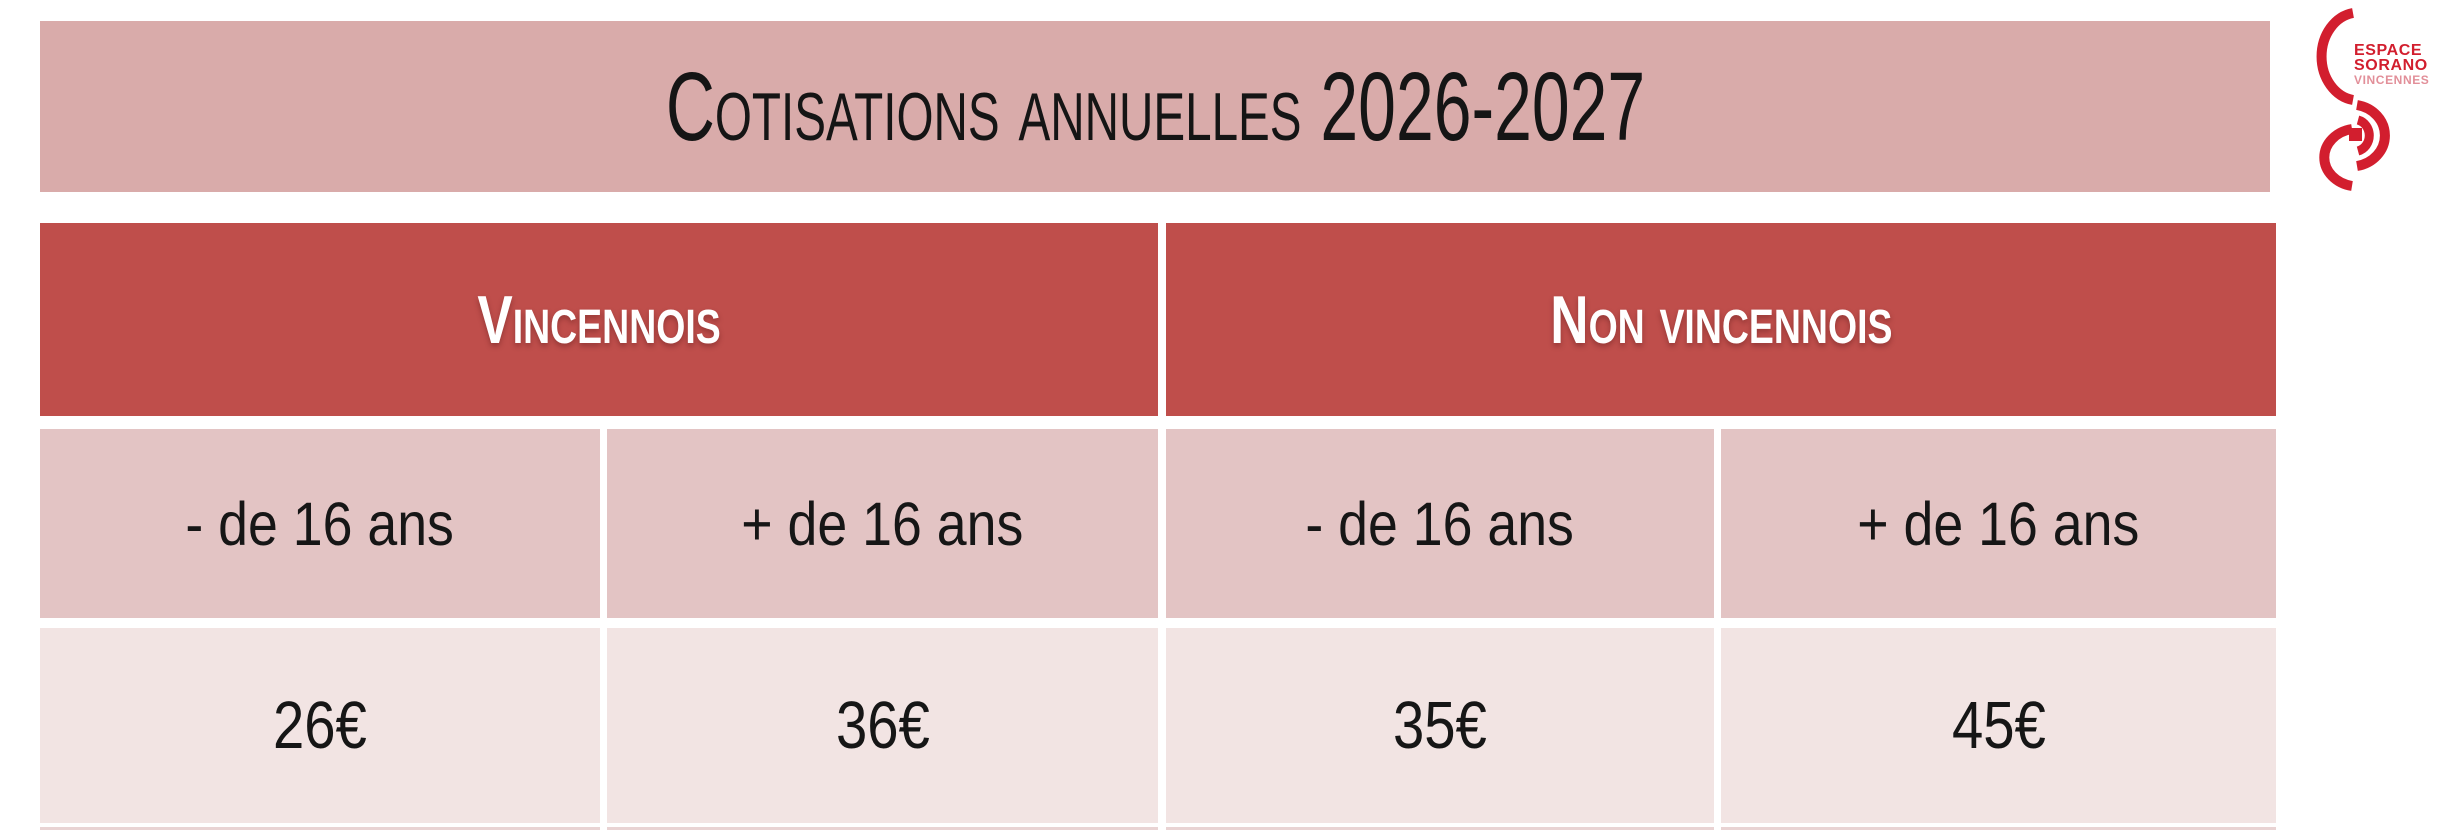  I want to click on price-value: 26€, so click(320, 725).